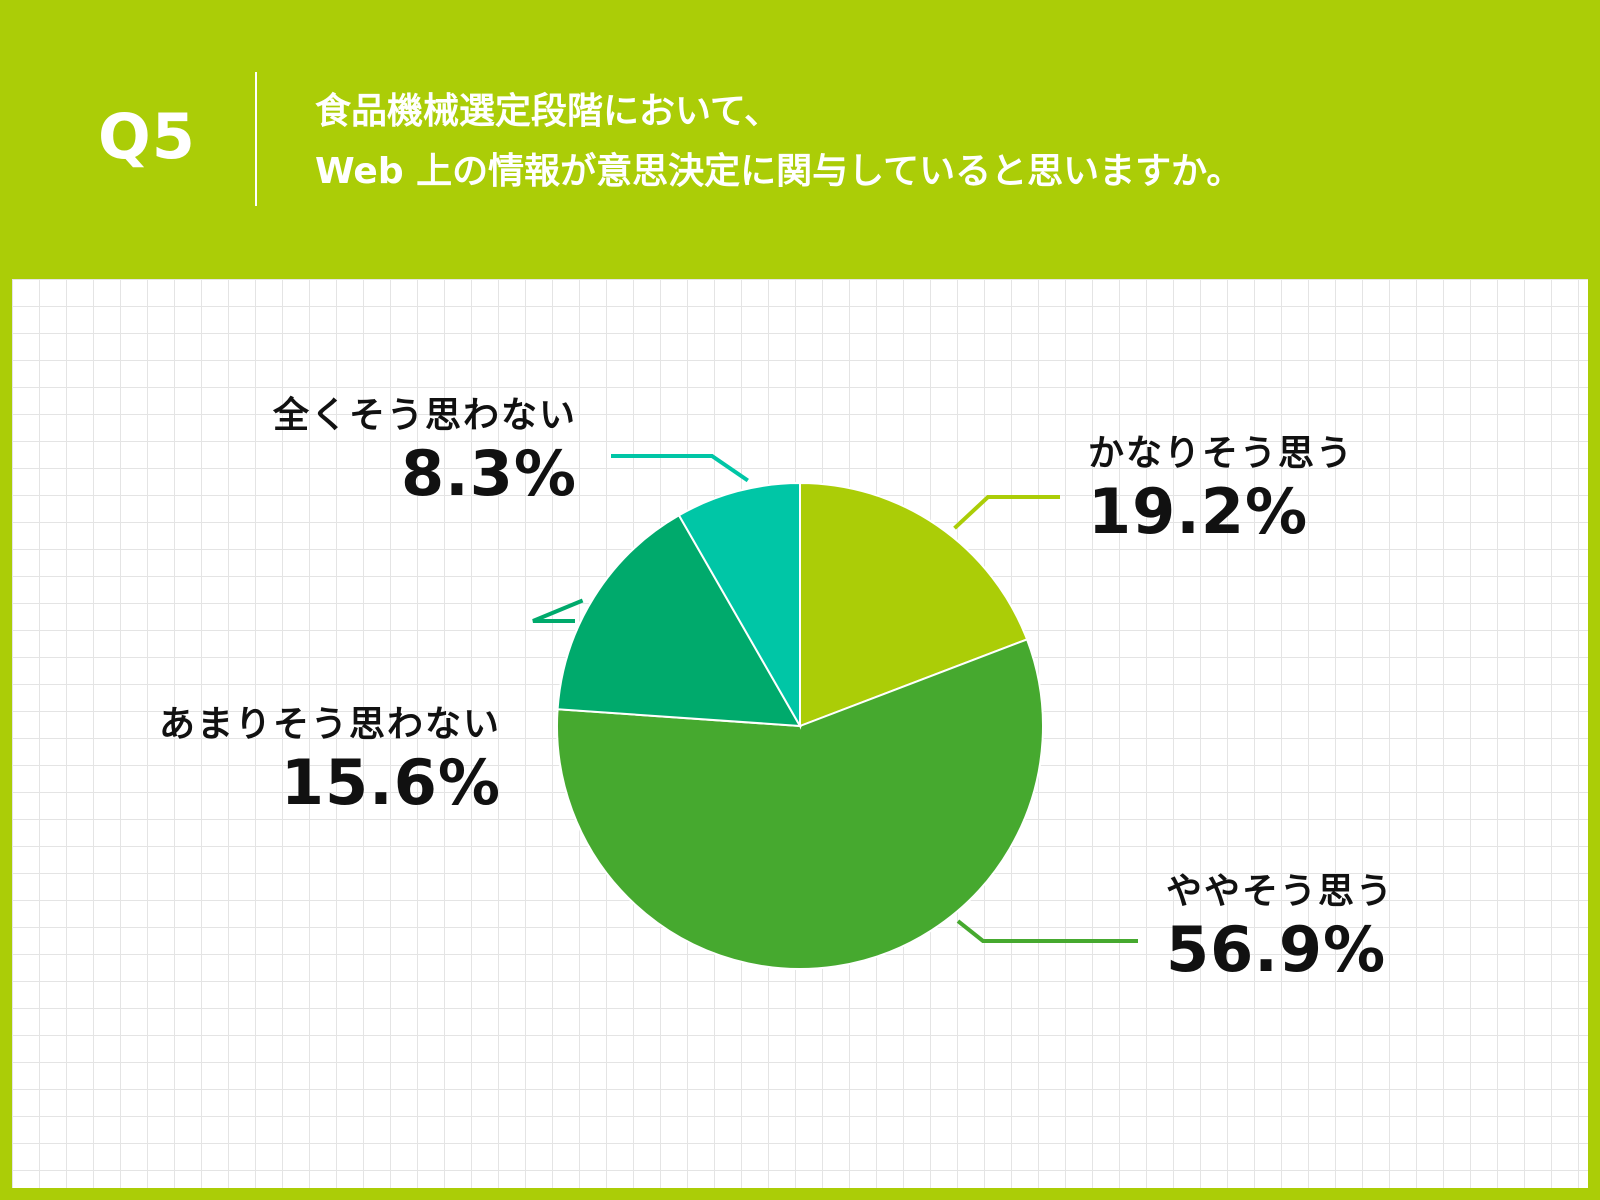 The image size is (1600, 1200). I want to click on slice-name-strongly-agree: かなりそう思う, so click(1221, 453).